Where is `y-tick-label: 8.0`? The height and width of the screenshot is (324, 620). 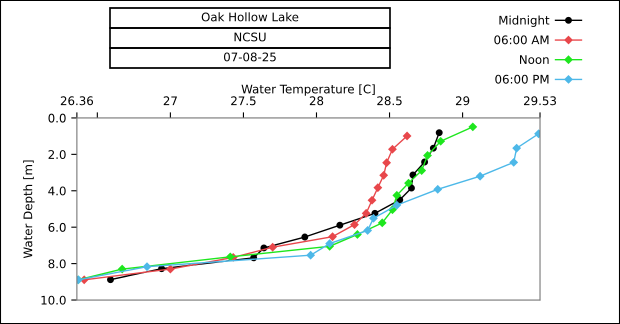
y-tick-label: 8.0 is located at coordinates (57, 263).